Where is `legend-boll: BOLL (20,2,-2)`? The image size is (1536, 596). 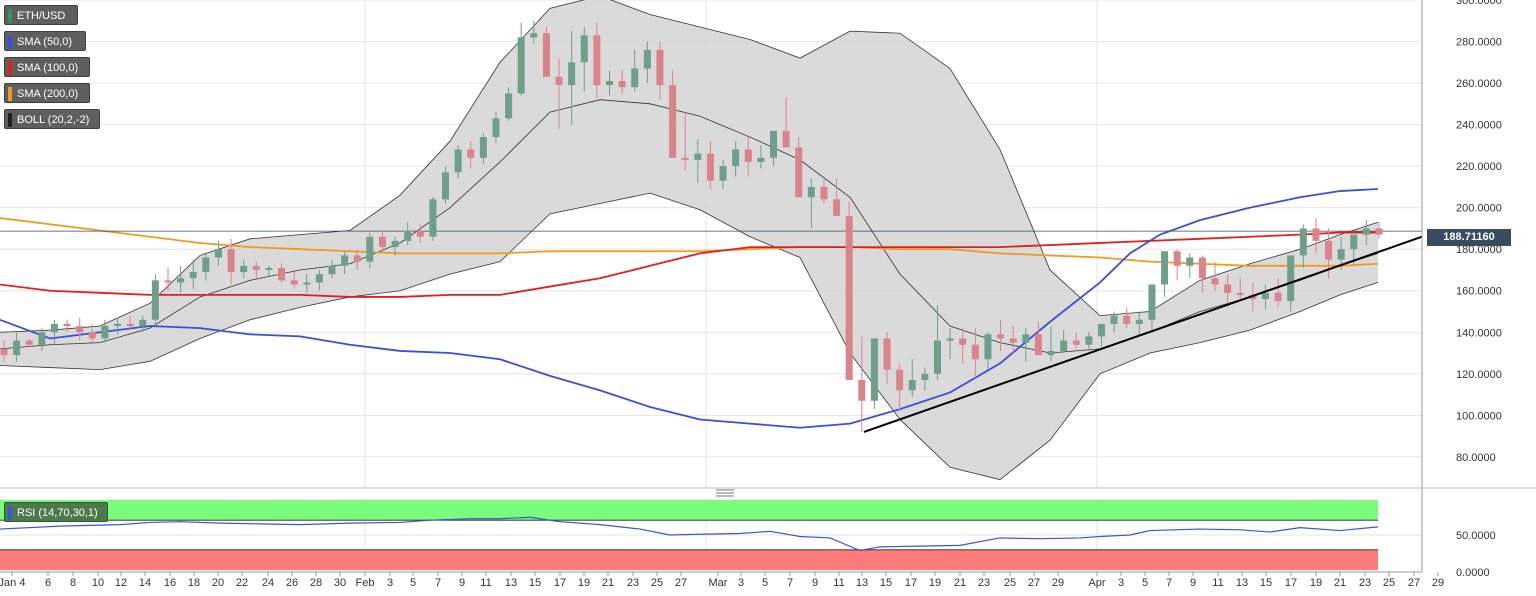 legend-boll: BOLL (20,2,-2) is located at coordinates (52, 119).